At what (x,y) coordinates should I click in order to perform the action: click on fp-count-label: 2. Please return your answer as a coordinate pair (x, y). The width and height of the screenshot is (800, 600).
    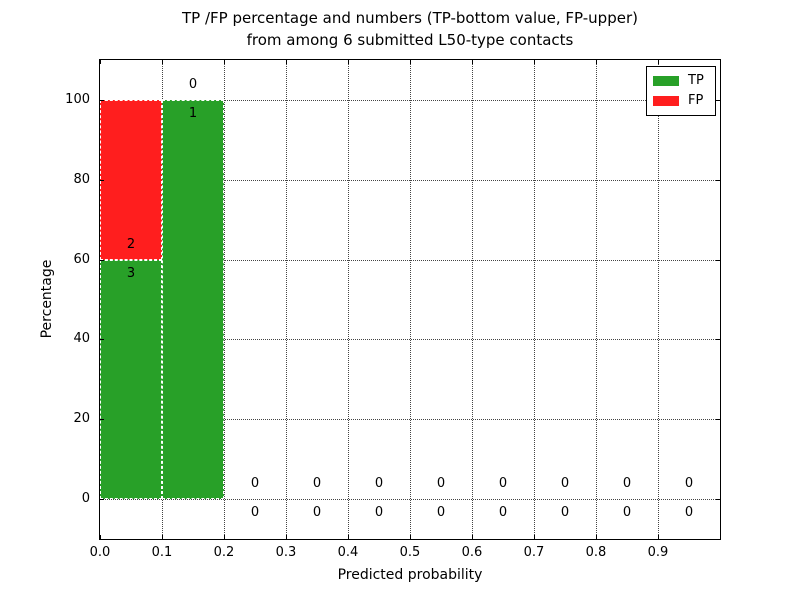
    Looking at the image, I should click on (131, 244).